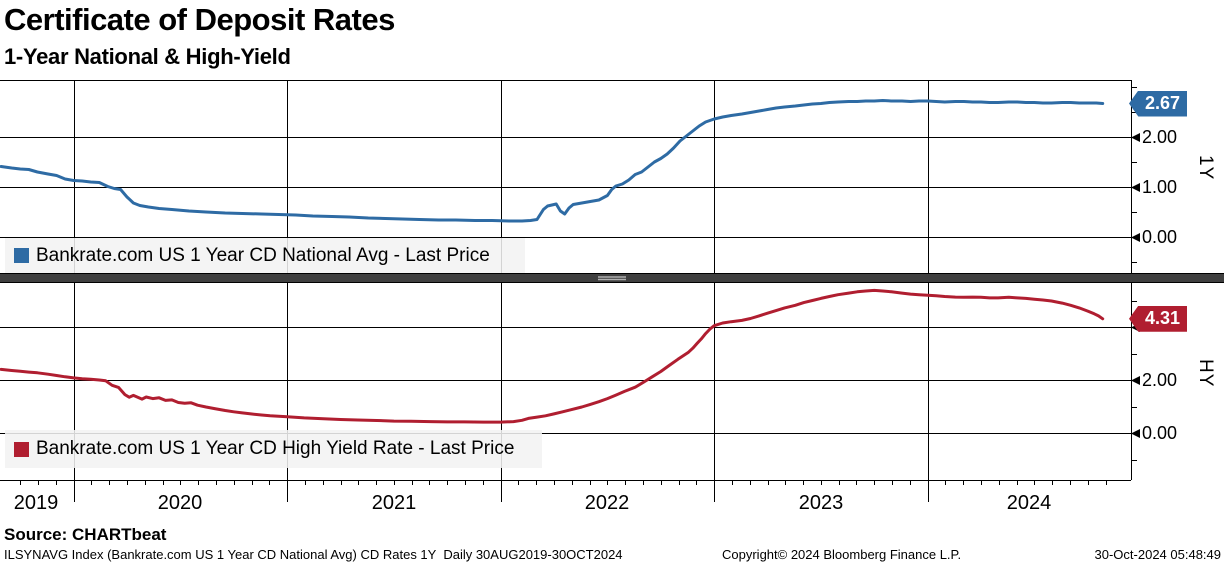  I want to click on source-label: Source: CHARTbeat, so click(85, 534).